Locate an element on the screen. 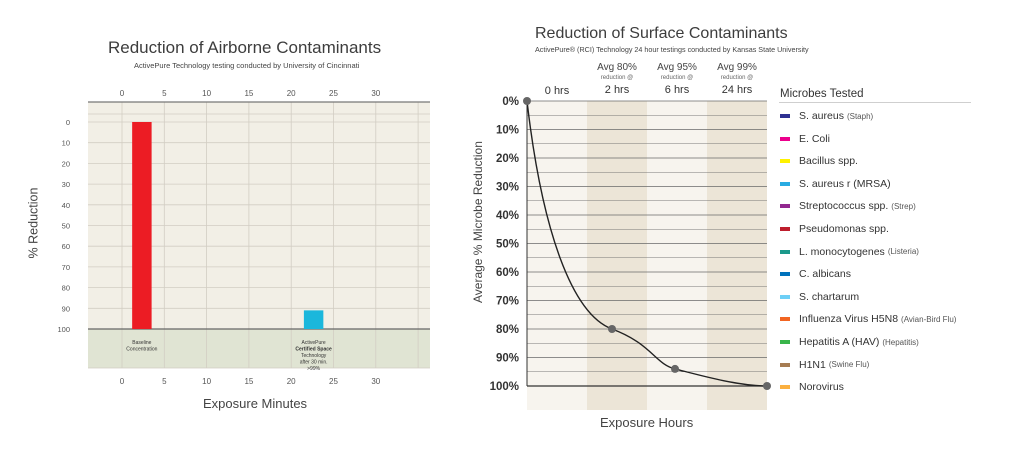 This screenshot has width=1020, height=451. left-bar-label: >99% is located at coordinates (313, 369).